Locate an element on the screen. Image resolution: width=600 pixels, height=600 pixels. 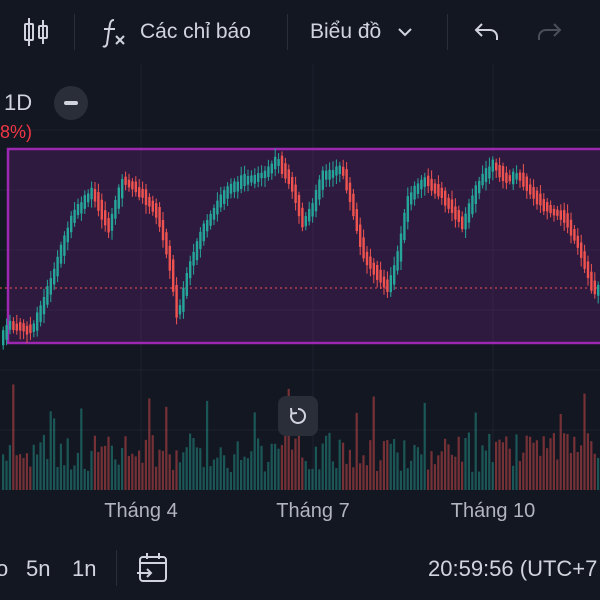
collapse-legend-button is located at coordinates (71, 103).